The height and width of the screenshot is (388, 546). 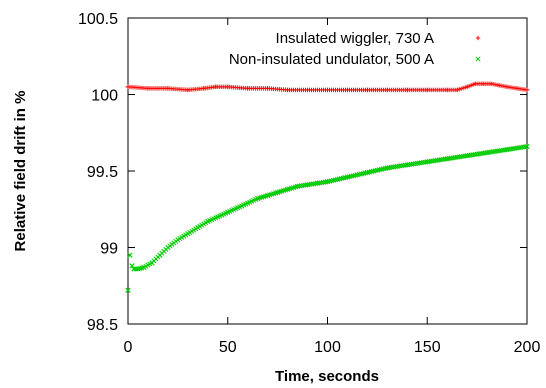 What do you see at coordinates (228, 347) in the screenshot?
I see `x-tick-label: 50` at bounding box center [228, 347].